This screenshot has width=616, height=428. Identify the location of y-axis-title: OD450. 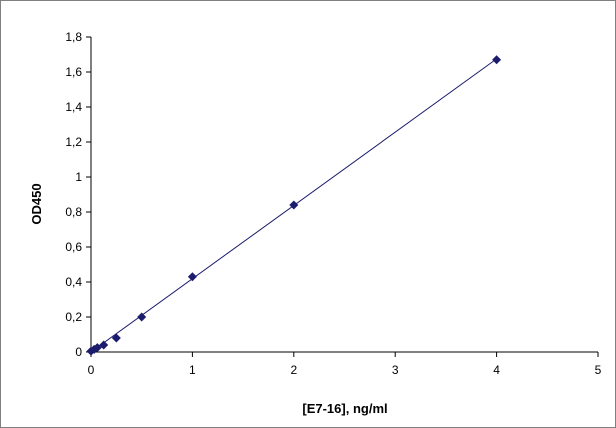
(36, 203).